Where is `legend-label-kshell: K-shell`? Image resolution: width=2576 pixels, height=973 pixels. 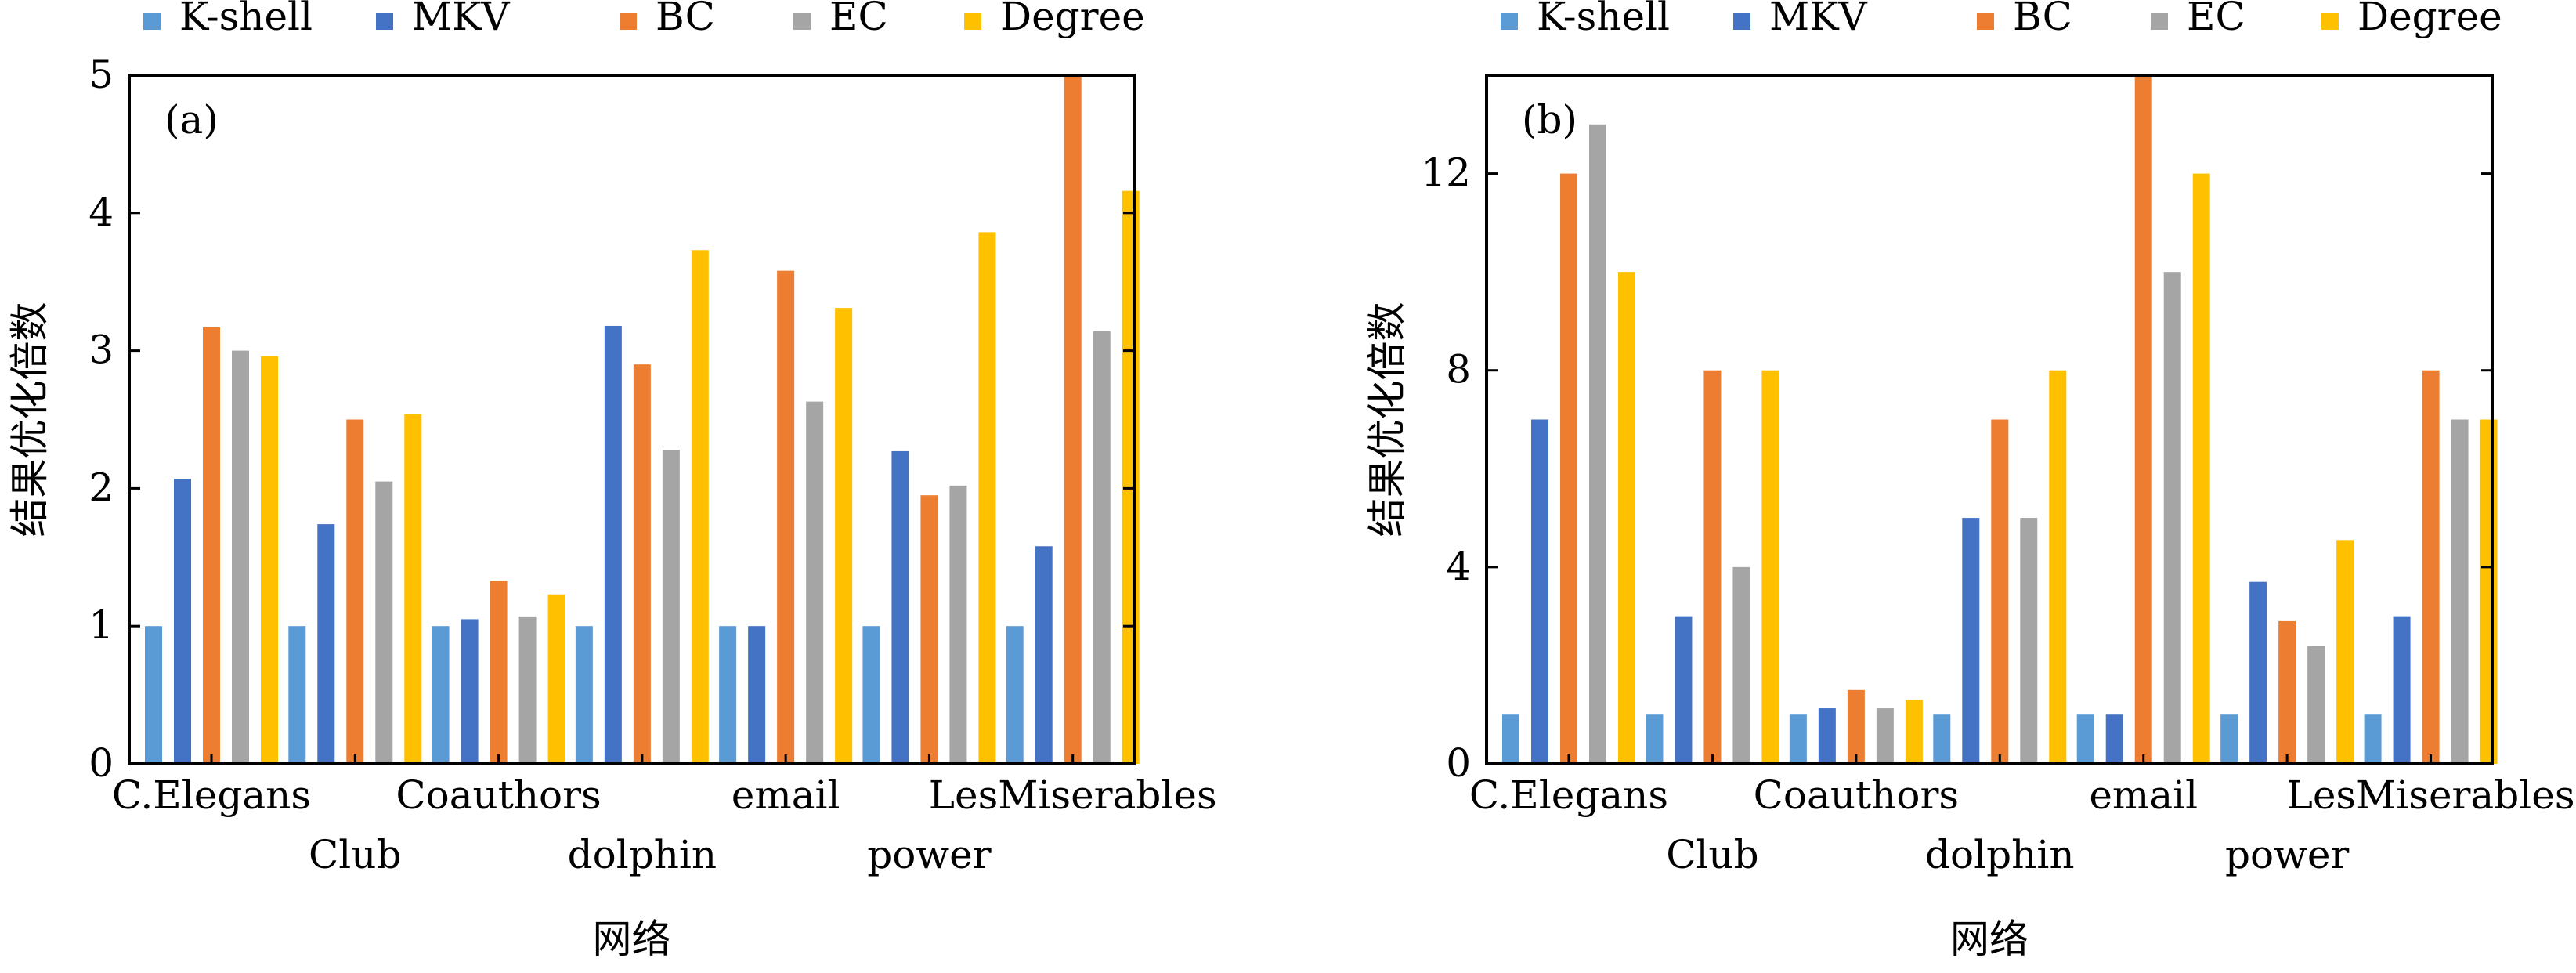
legend-label-kshell: K-shell is located at coordinates (246, 20).